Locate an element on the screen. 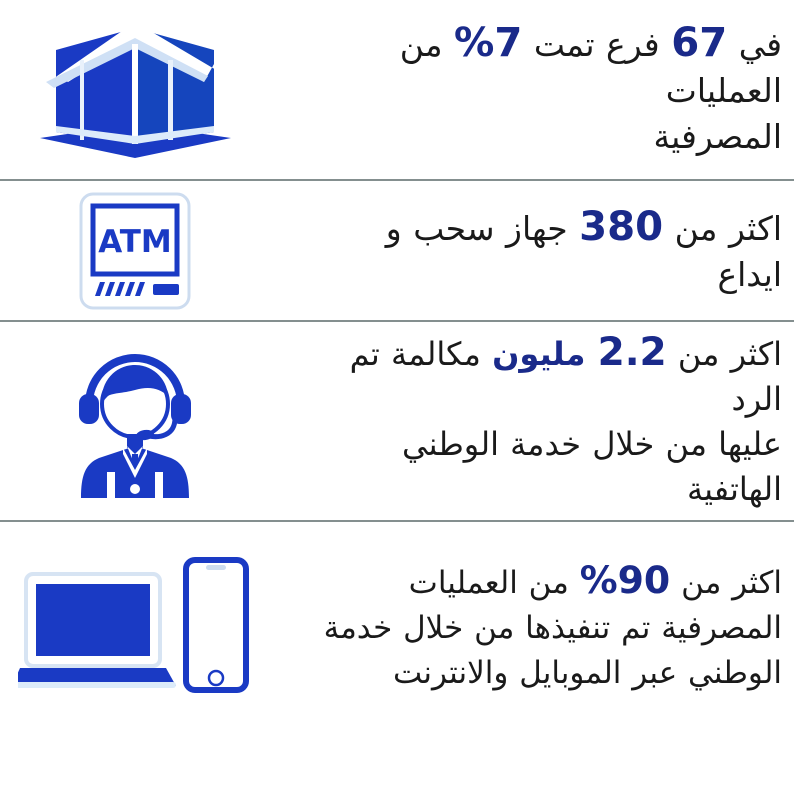 The height and width of the screenshot is (802, 794). call-center-icon-cell is located at coordinates (135, 421).